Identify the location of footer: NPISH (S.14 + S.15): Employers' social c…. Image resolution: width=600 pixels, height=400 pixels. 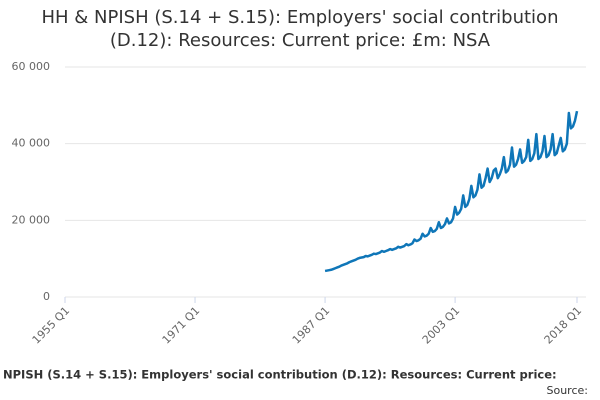
(280, 375).